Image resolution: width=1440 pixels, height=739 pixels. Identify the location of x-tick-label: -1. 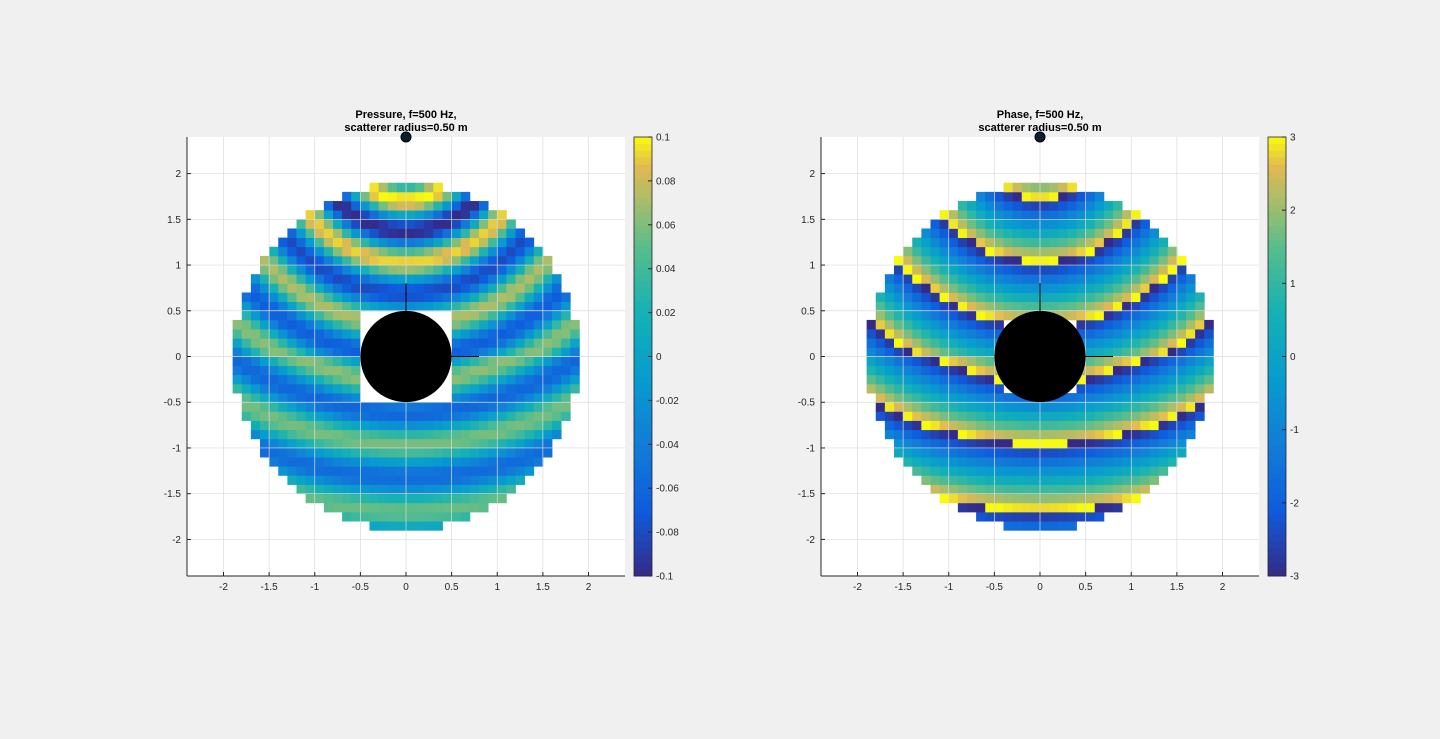
(314, 587).